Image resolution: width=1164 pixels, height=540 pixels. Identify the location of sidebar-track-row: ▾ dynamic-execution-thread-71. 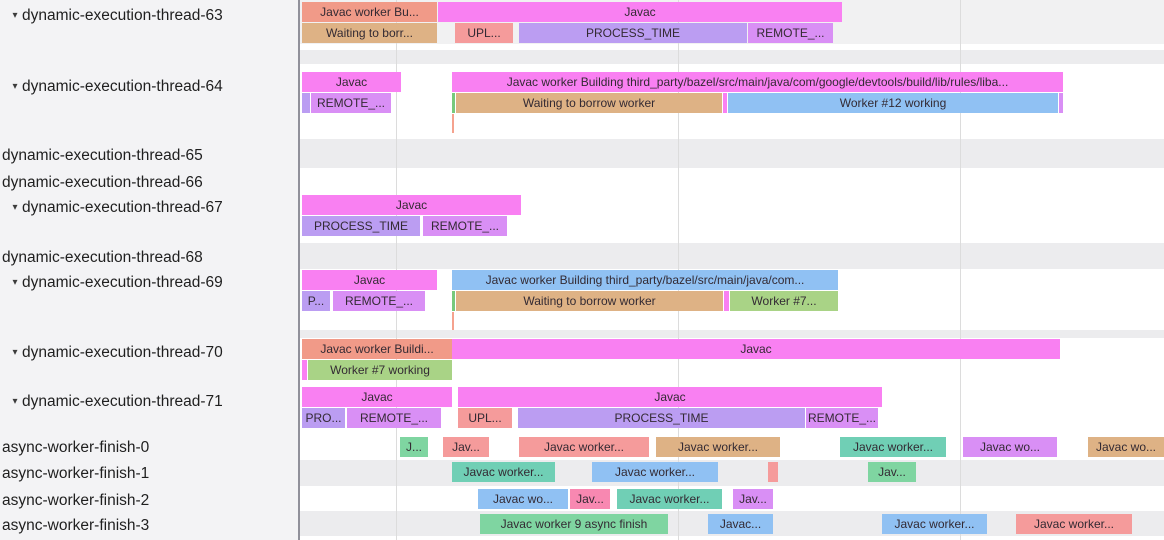
(149, 401).